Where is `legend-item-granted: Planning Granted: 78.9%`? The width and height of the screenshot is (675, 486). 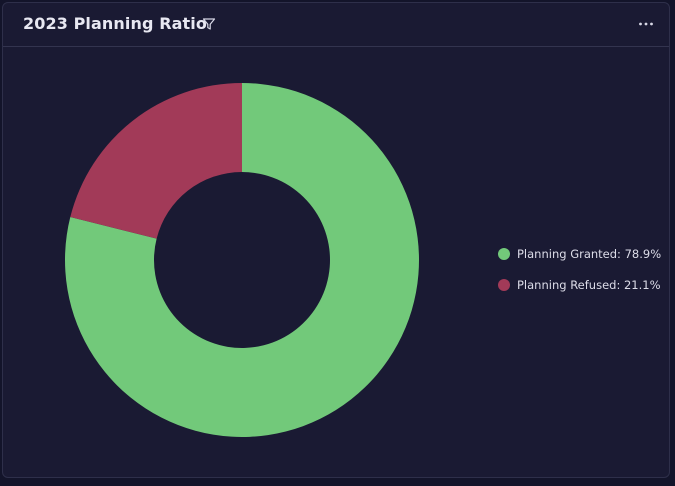
legend-item-granted: Planning Granted: 78.9% is located at coordinates (579, 254).